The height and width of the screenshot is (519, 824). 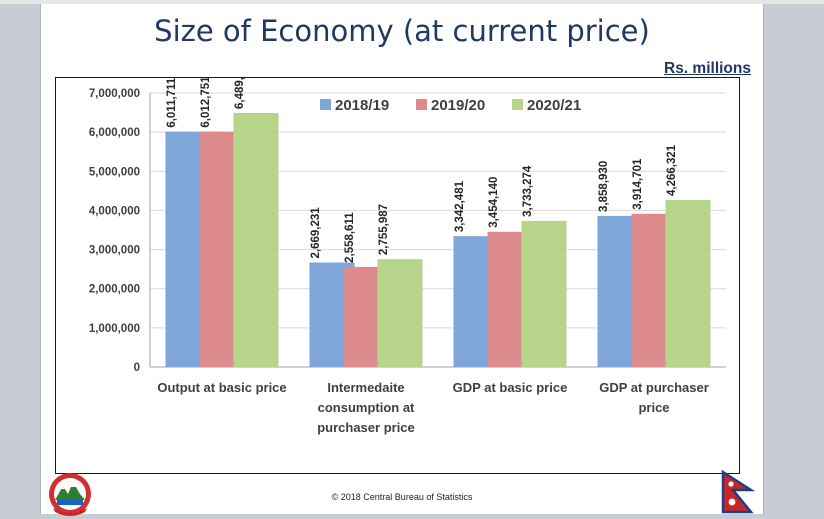 I want to click on data-label: 3,454,140, so click(x=494, y=202).